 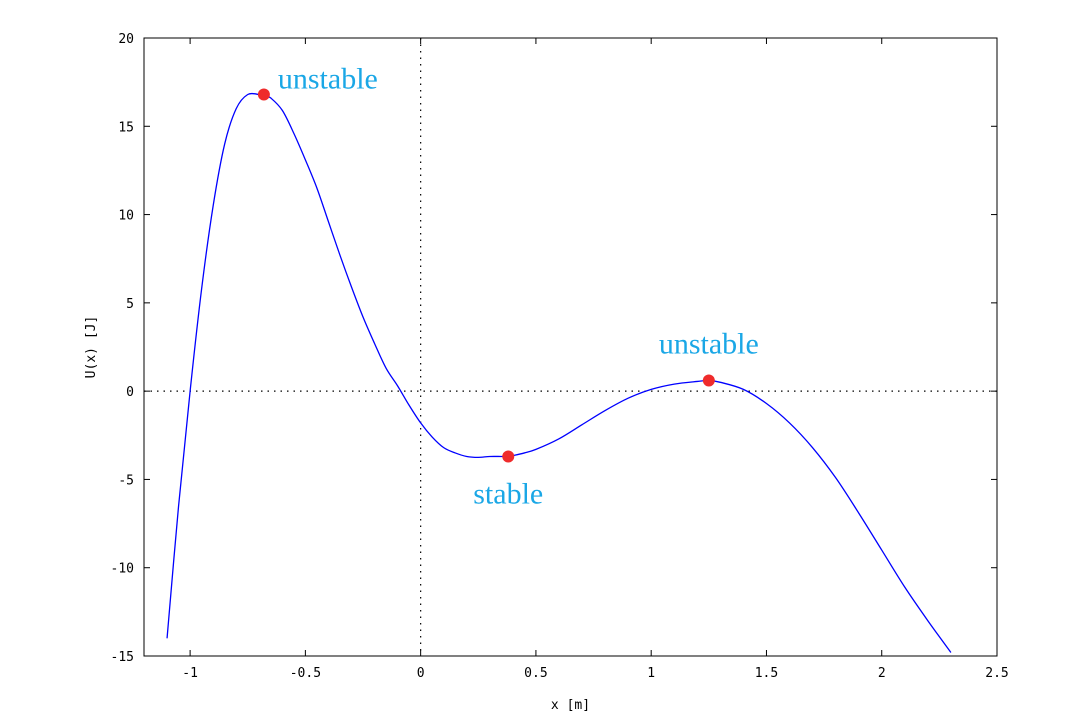 What do you see at coordinates (651, 673) in the screenshot?
I see `x-tick-label: 1` at bounding box center [651, 673].